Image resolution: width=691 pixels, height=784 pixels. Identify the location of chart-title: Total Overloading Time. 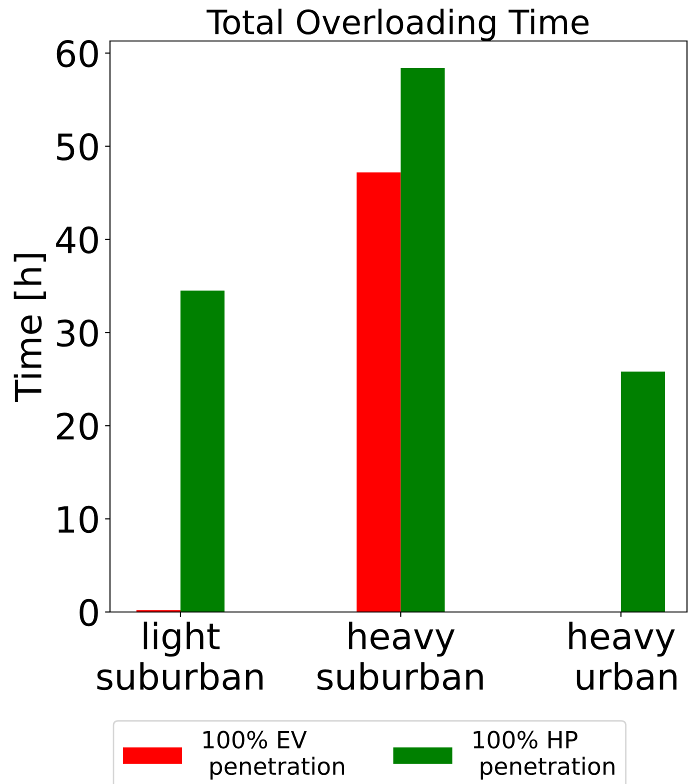
(397, 24).